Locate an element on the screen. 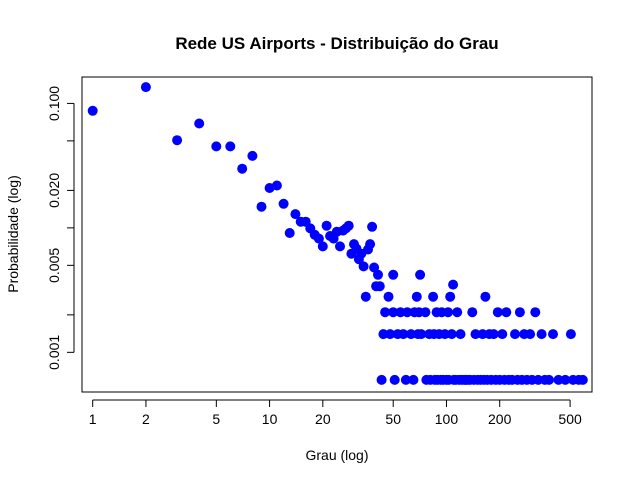 Image resolution: width=633 pixels, height=484 pixels. x-tick-label: 50 is located at coordinates (393, 419).